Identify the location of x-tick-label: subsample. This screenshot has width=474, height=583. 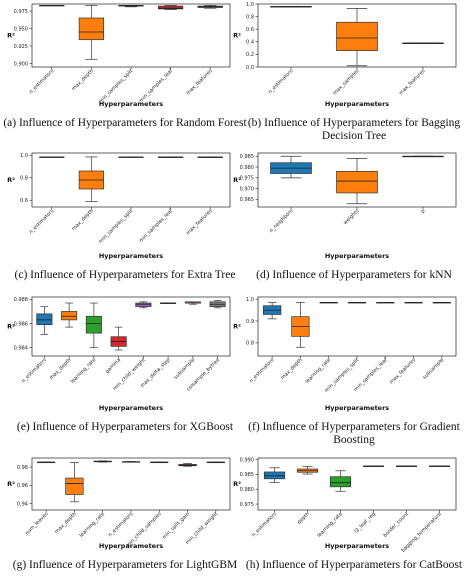
(433, 368).